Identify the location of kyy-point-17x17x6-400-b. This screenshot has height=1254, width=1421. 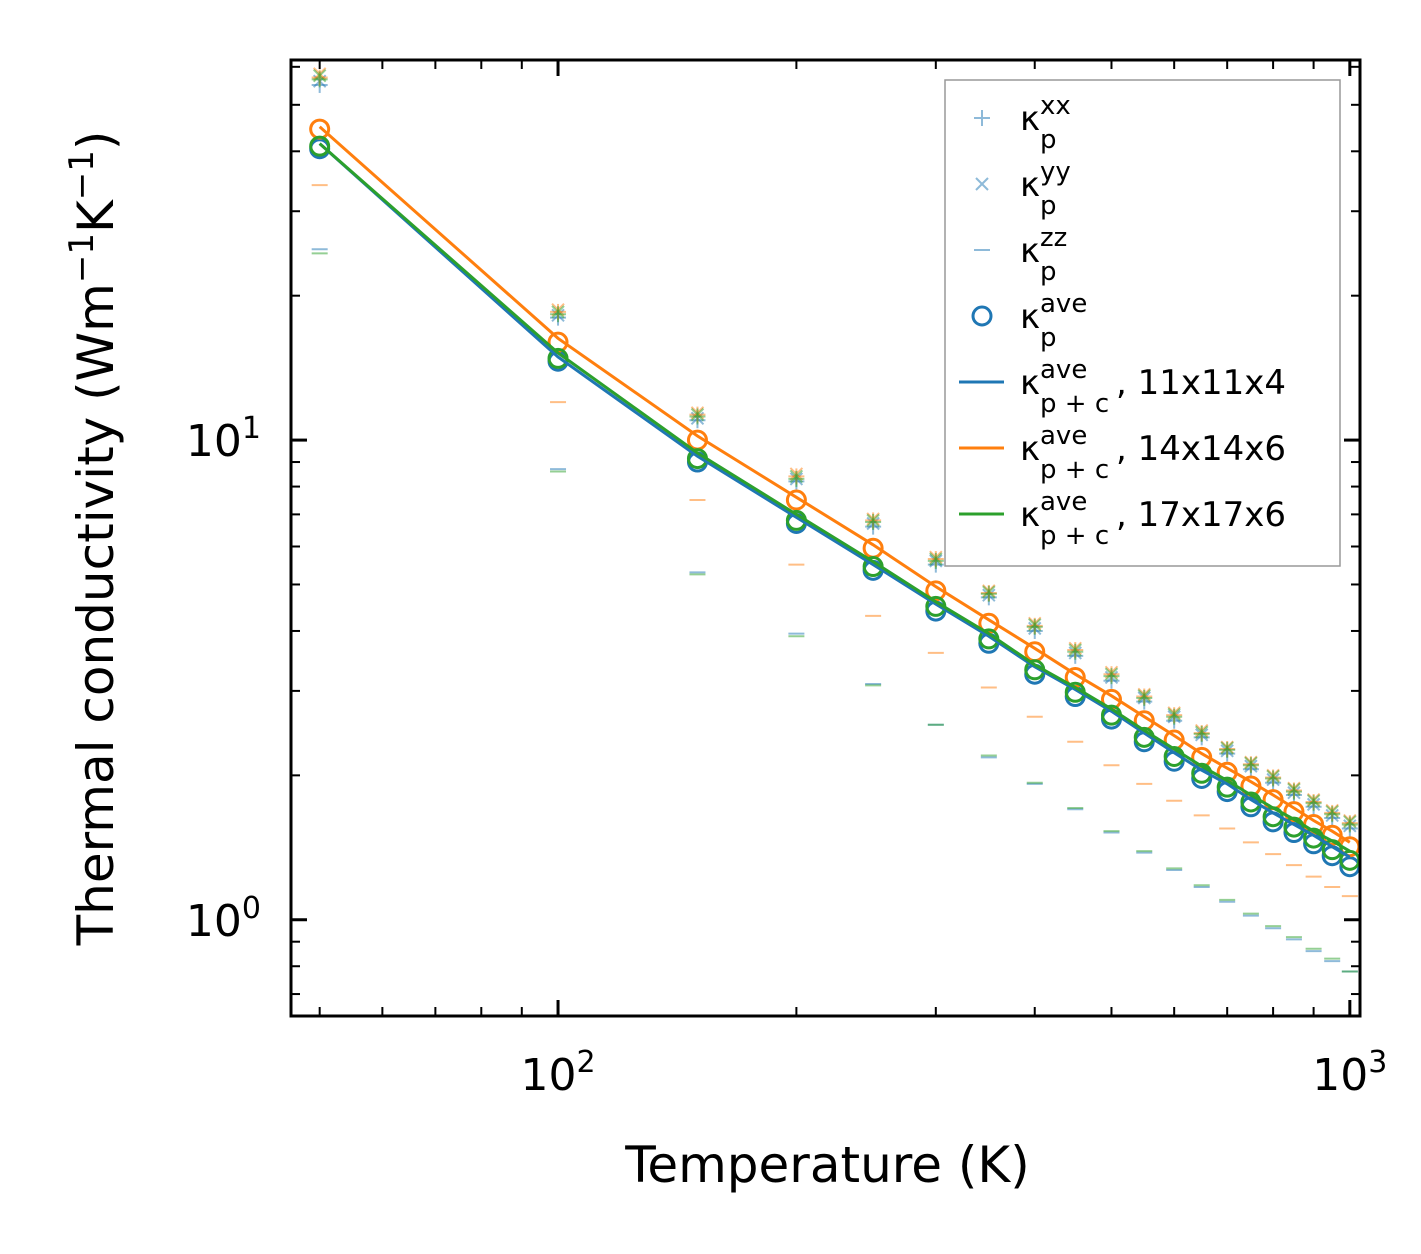
(1035, 625).